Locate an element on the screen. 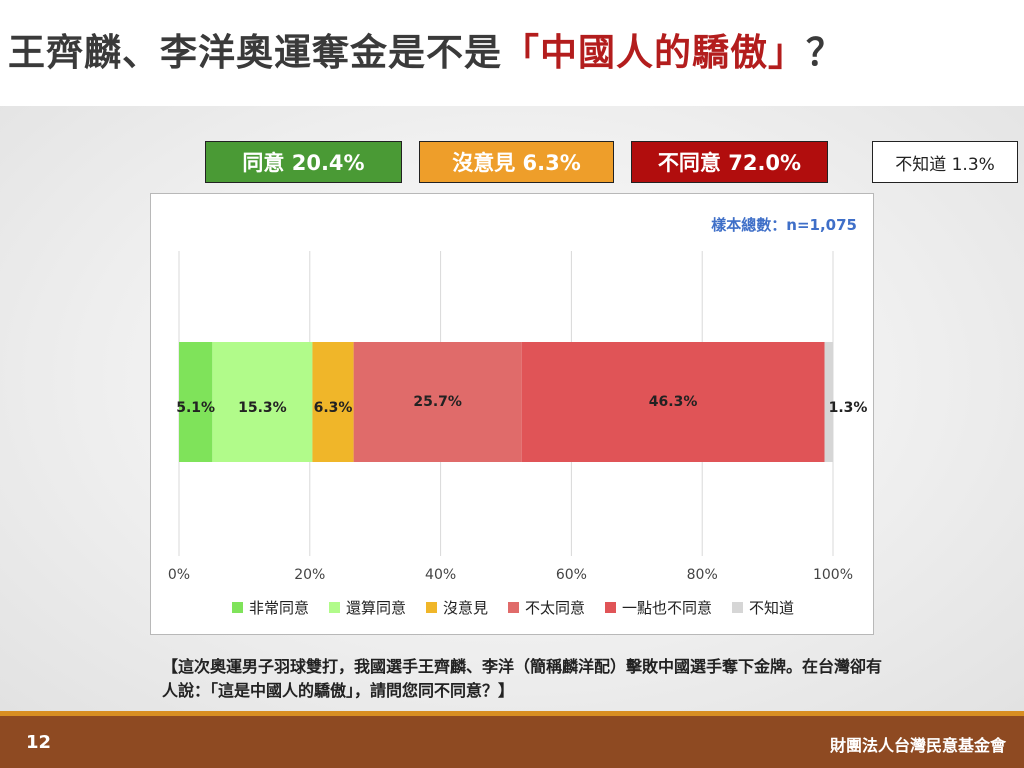 The image size is (1024, 768). legend-item: 沒意見 is located at coordinates (456, 607).